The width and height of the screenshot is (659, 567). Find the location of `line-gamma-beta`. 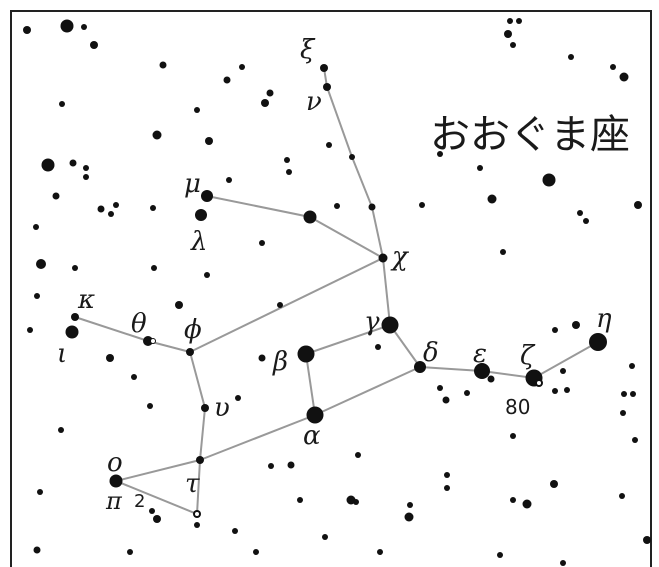

line-gamma-beta is located at coordinates (348, 339).